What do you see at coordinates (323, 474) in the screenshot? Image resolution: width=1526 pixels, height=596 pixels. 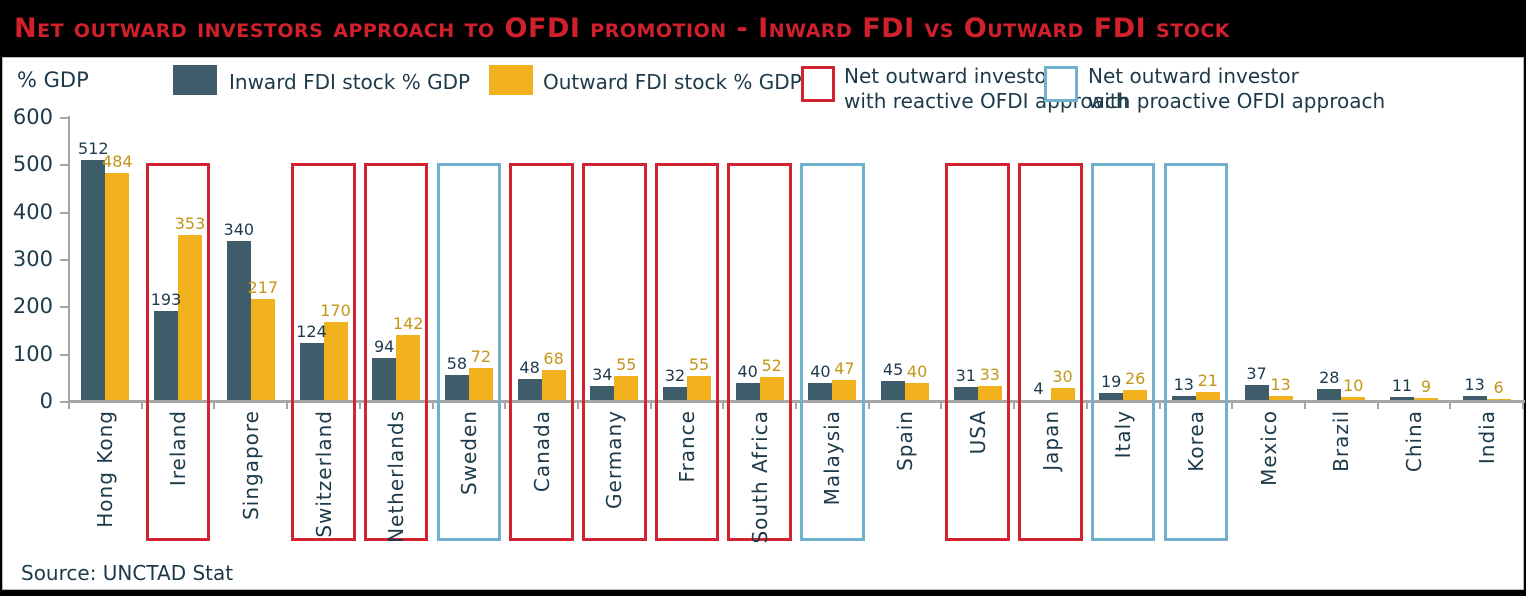 I see `country-label-switzerland: Switzerland` at bounding box center [323, 474].